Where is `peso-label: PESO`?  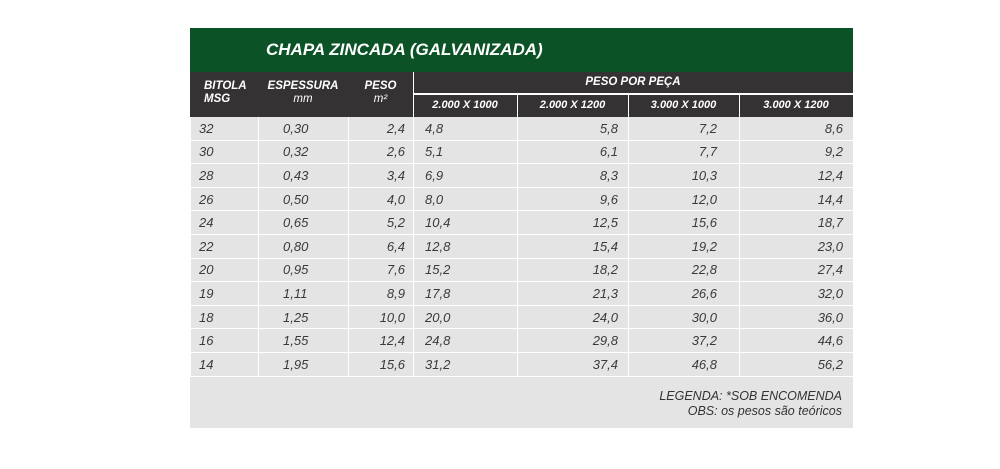 peso-label: PESO is located at coordinates (380, 86).